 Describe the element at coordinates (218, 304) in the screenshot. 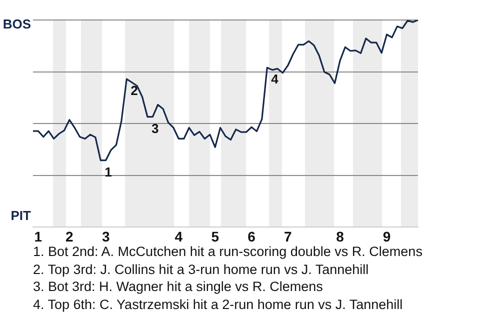

I see `text: 4. Top 6th: C. Yastrzemski hit a 2-run home run vs J. Tannehill` at that location.